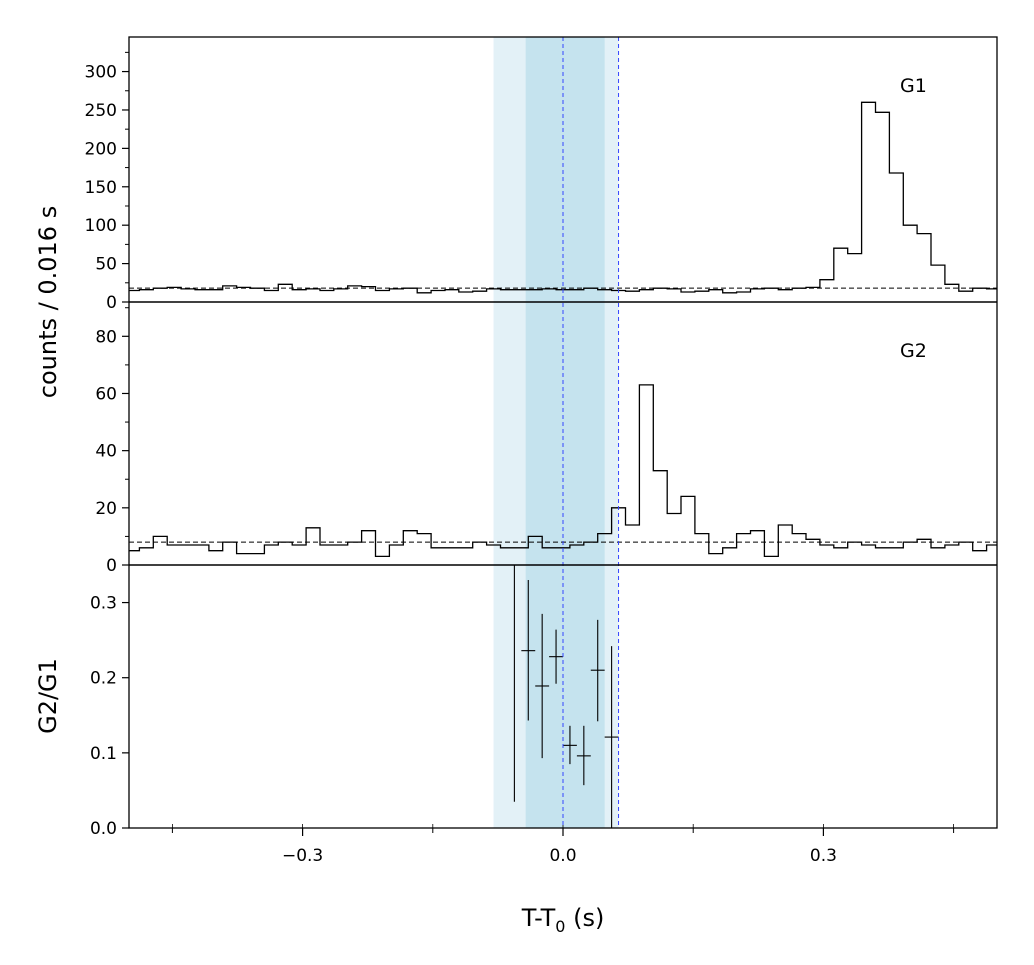 The width and height of the screenshot is (1034, 965). Describe the element at coordinates (101, 188) in the screenshot. I see `y-tick-label: 150` at that location.